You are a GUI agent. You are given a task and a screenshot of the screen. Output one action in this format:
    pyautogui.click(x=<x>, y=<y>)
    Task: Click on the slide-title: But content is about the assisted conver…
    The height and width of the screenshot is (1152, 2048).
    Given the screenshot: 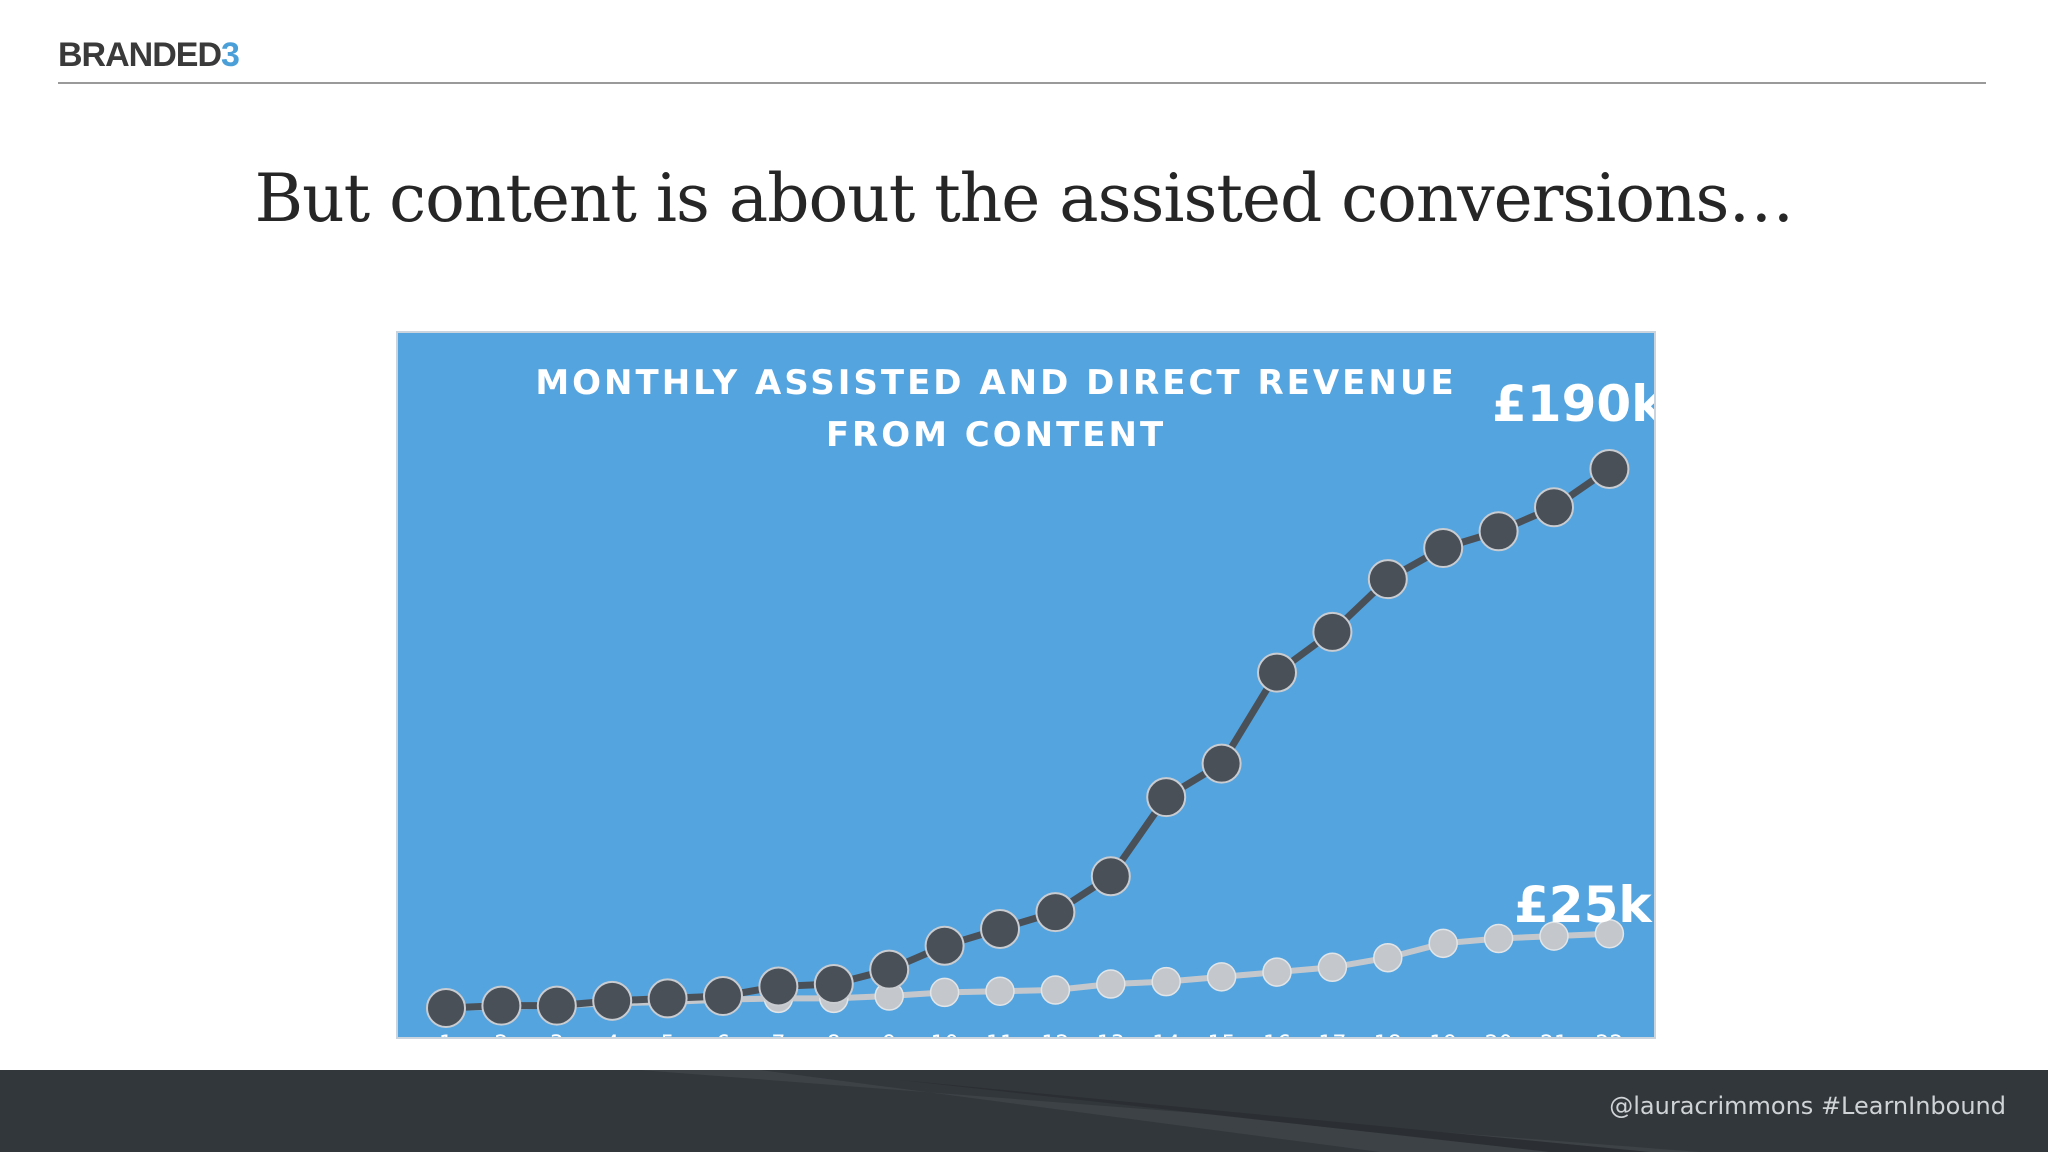 What is the action you would take?
    pyautogui.click(x=1024, y=198)
    